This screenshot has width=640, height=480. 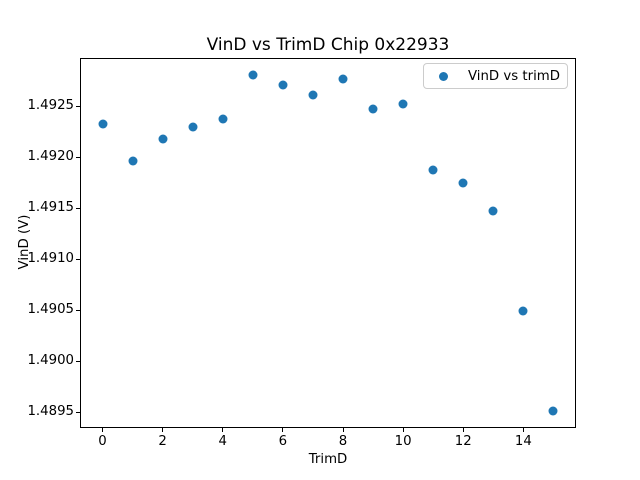 I want to click on x-axis-tick-label: 6, so click(x=283, y=441).